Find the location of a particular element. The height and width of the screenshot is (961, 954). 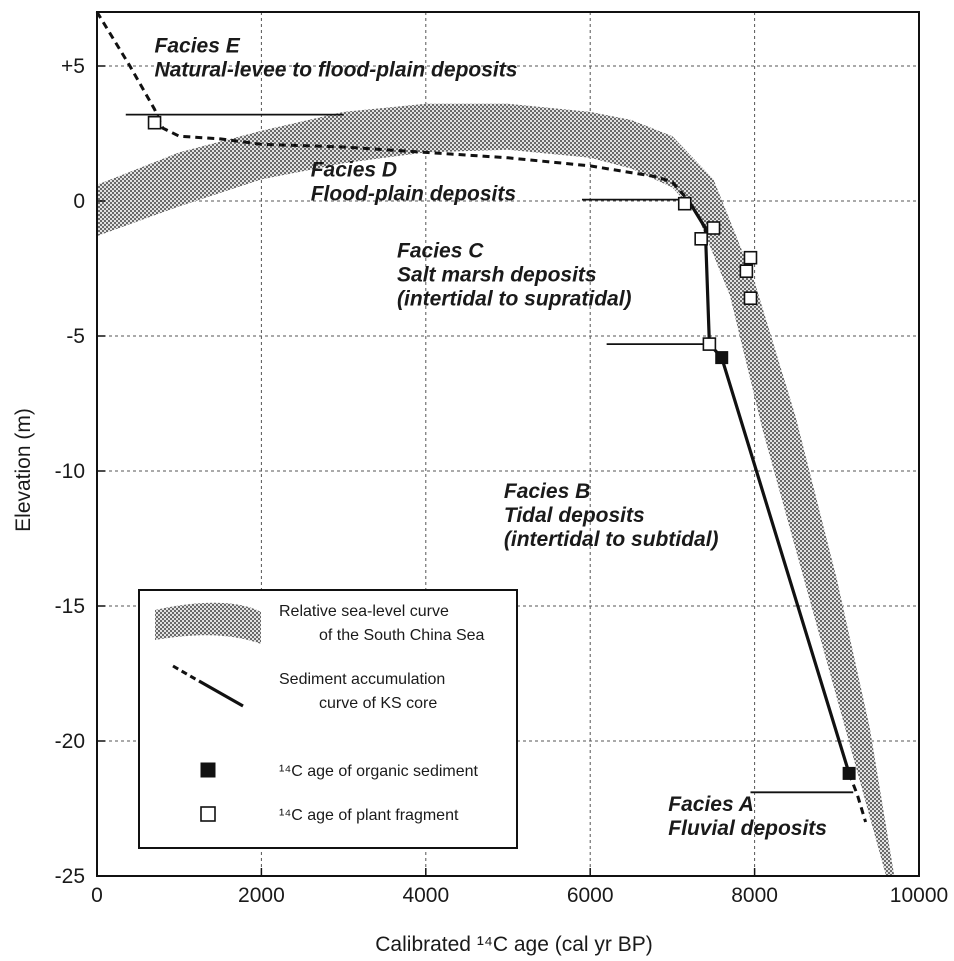

facies-b-line: Facies B is located at coordinates (547, 491).